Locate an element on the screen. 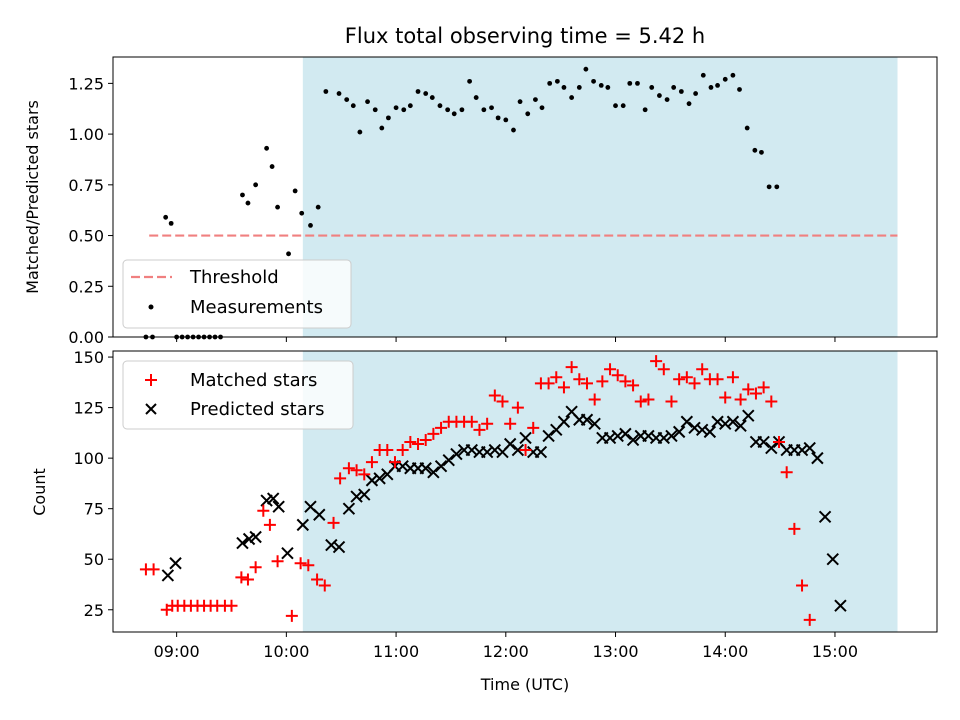 The width and height of the screenshot is (960, 720). count-x-tick-label: 12:00 is located at coordinates (506, 651).